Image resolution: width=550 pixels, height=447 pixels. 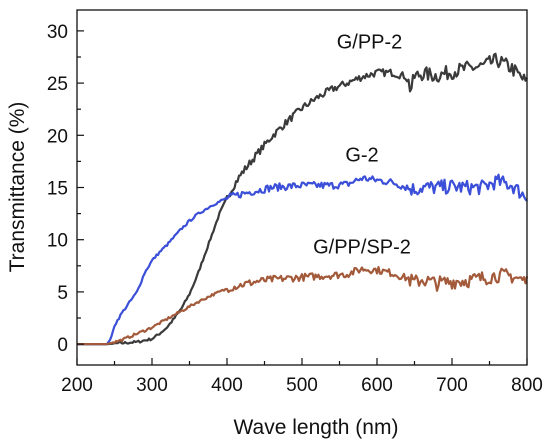 What do you see at coordinates (152, 385) in the screenshot?
I see `x-tick-label: 300` at bounding box center [152, 385].